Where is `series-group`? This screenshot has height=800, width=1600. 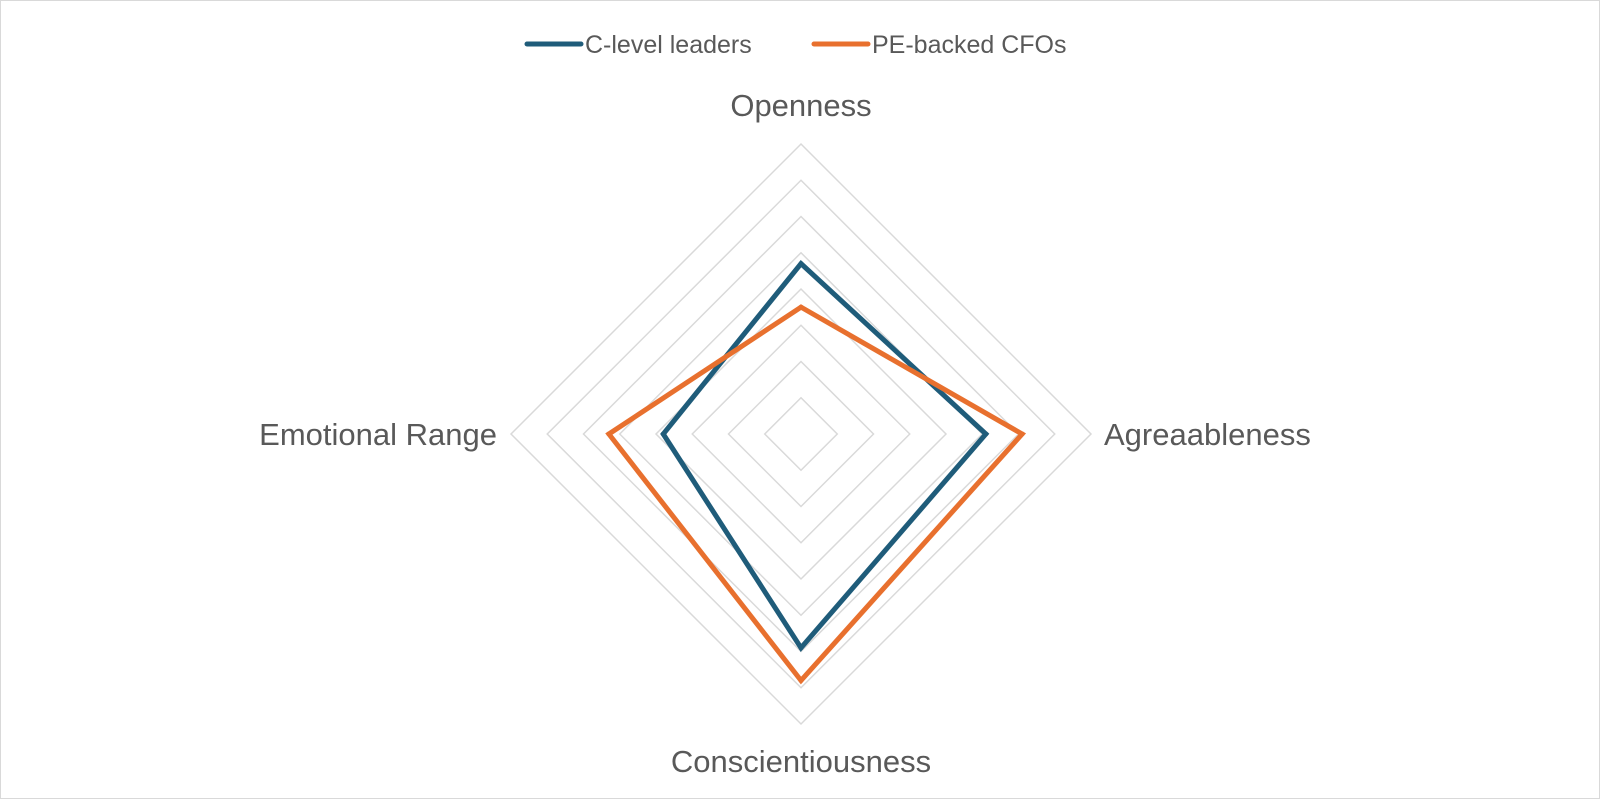 series-group is located at coordinates (816, 472).